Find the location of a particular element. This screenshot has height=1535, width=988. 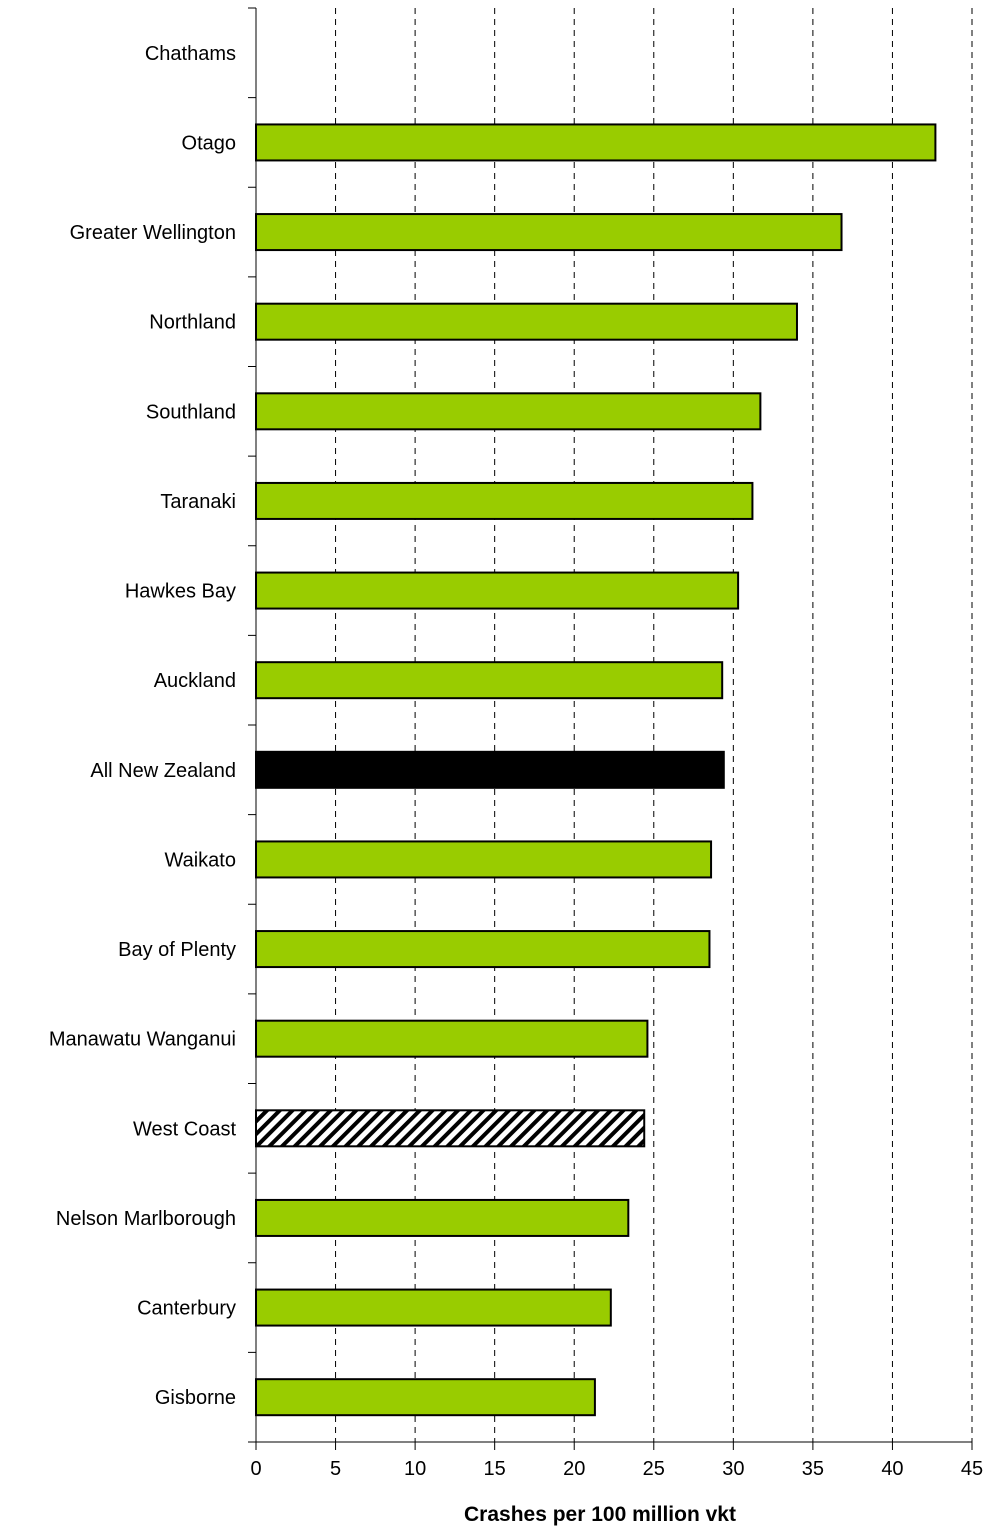

category-label-bay-of-plenty: Bay of Plenty is located at coordinates (177, 950).